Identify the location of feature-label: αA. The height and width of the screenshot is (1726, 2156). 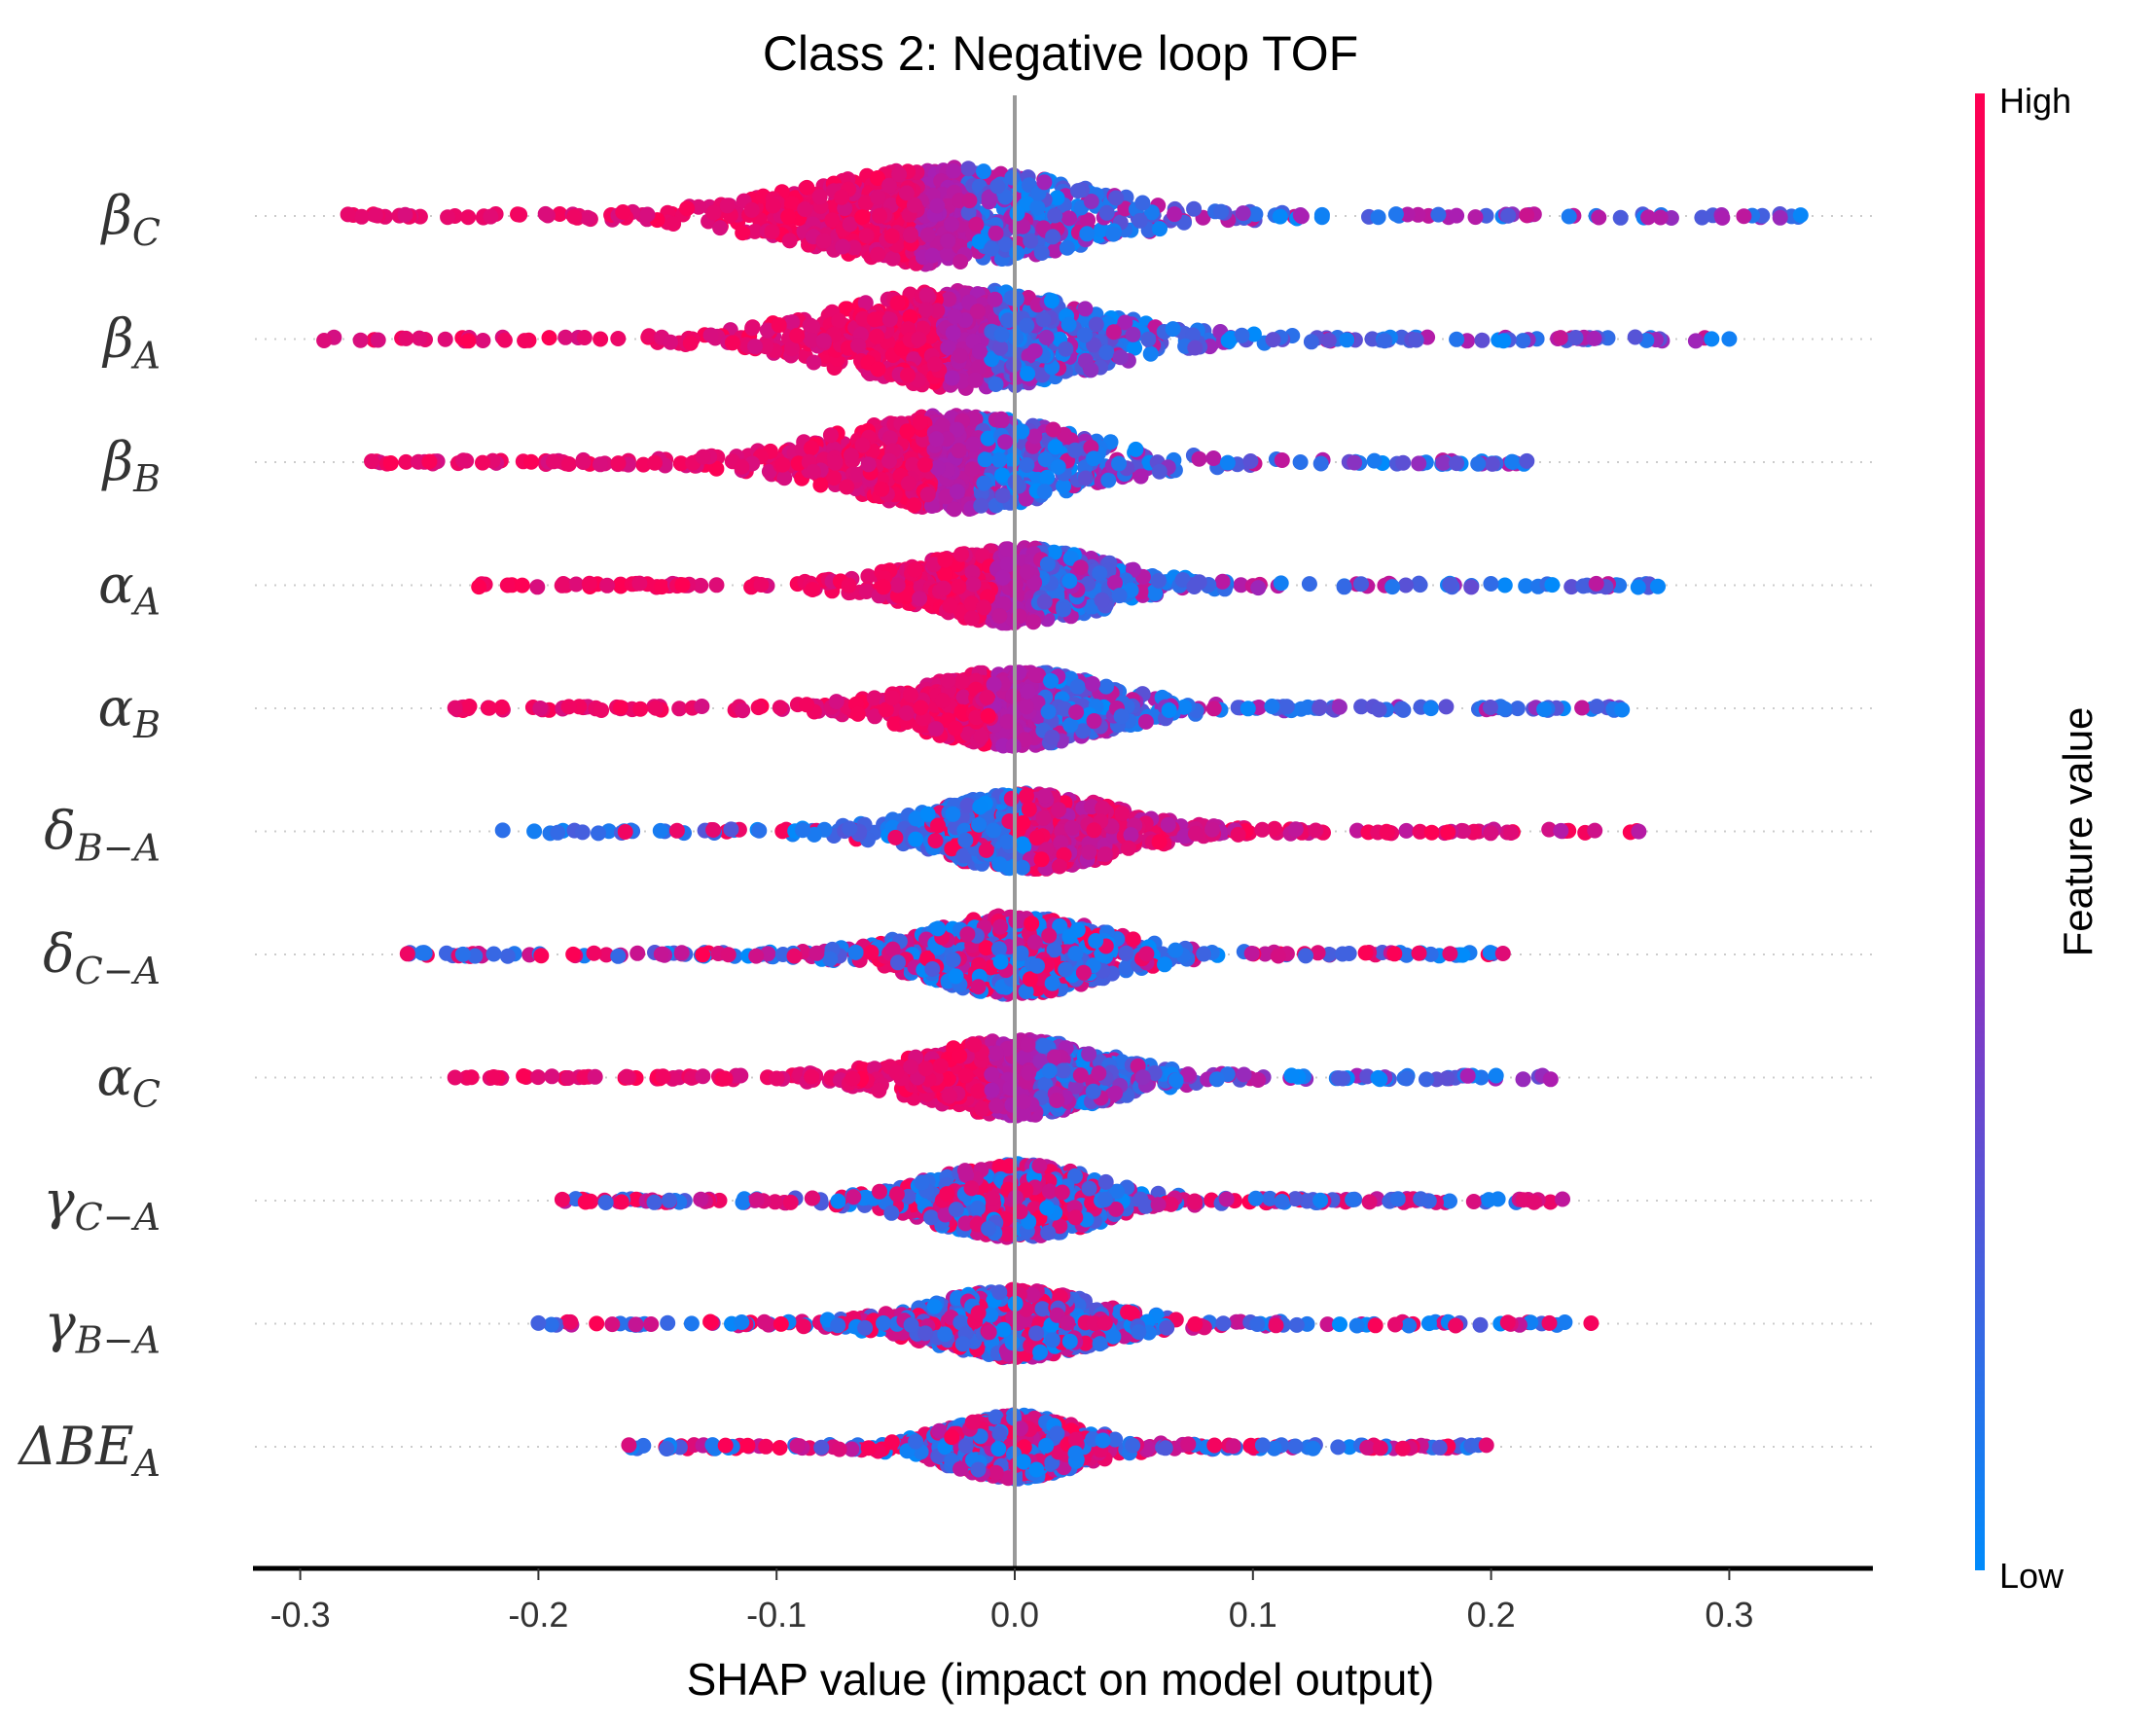
(129, 589).